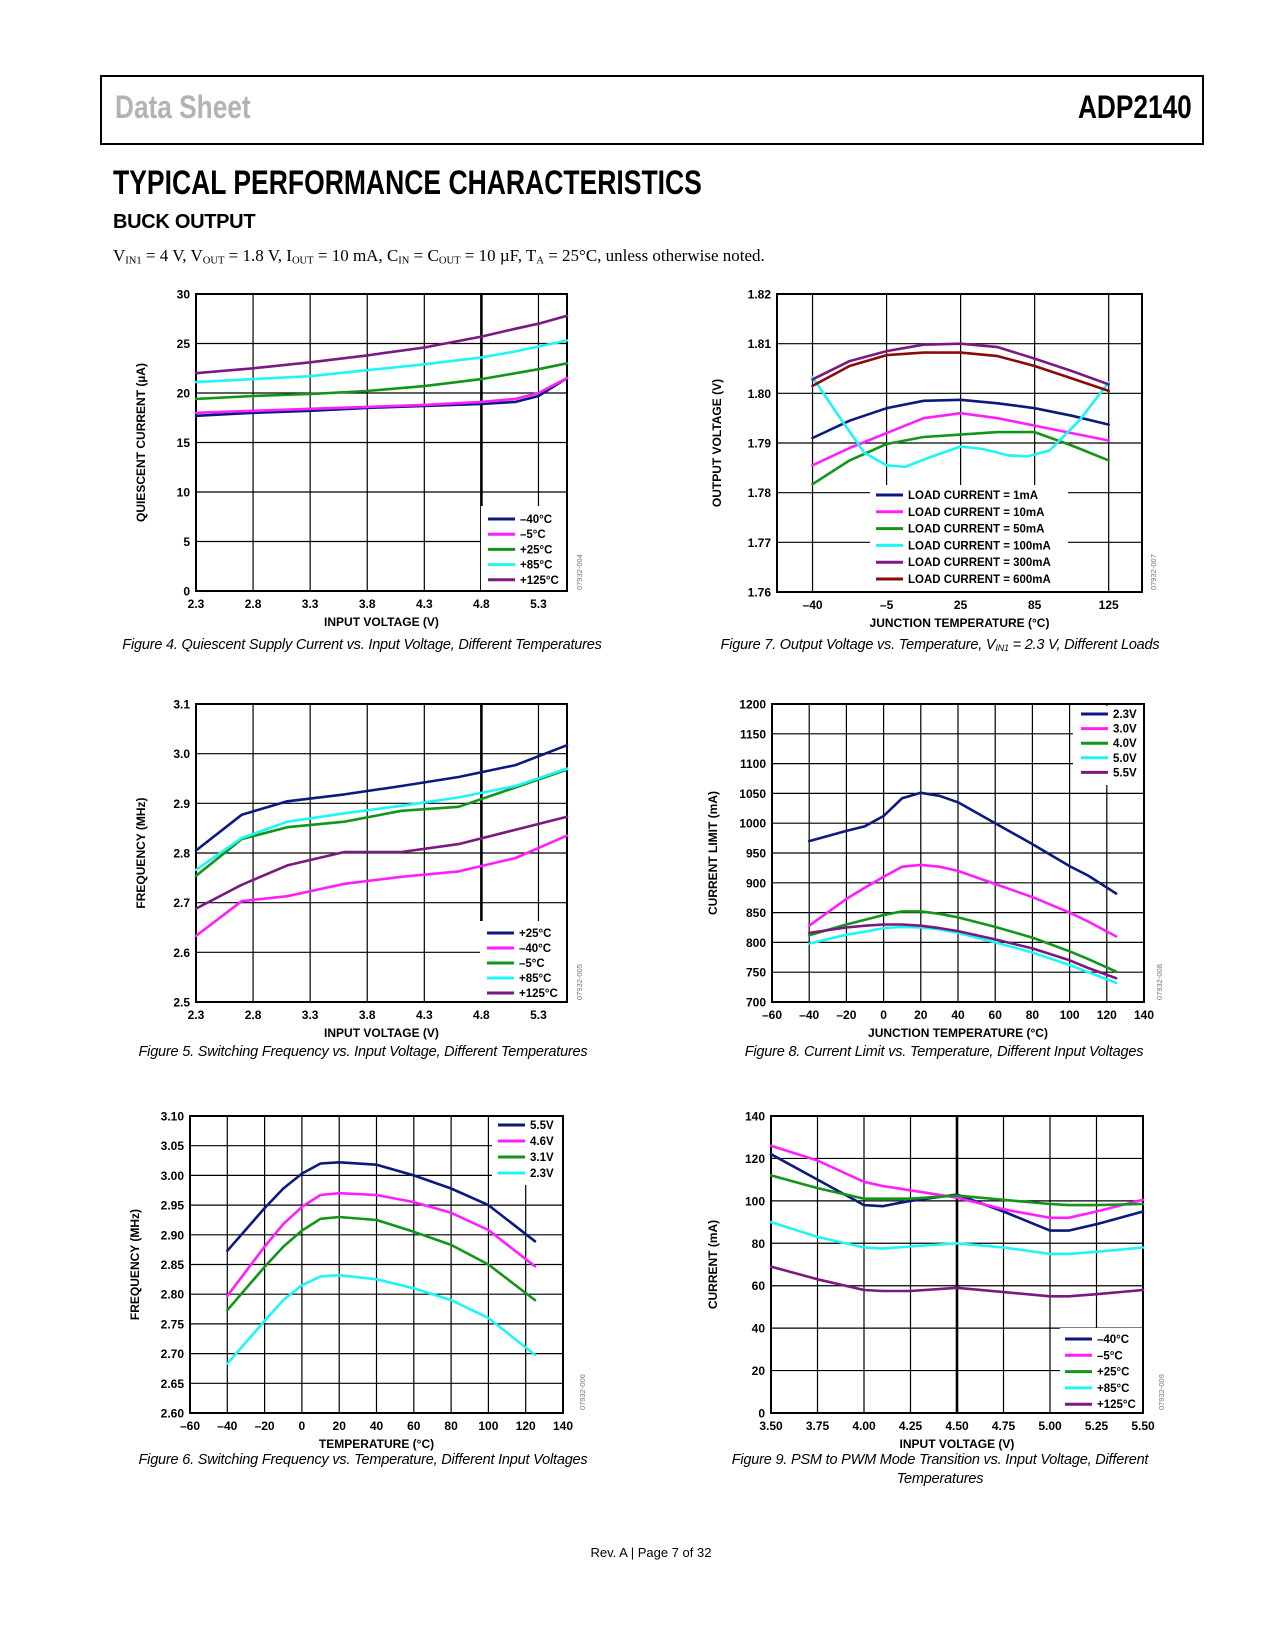 The height and width of the screenshot is (1650, 1275). Describe the element at coordinates (488, 1426) in the screenshot. I see `x-tick-label: 100` at that location.